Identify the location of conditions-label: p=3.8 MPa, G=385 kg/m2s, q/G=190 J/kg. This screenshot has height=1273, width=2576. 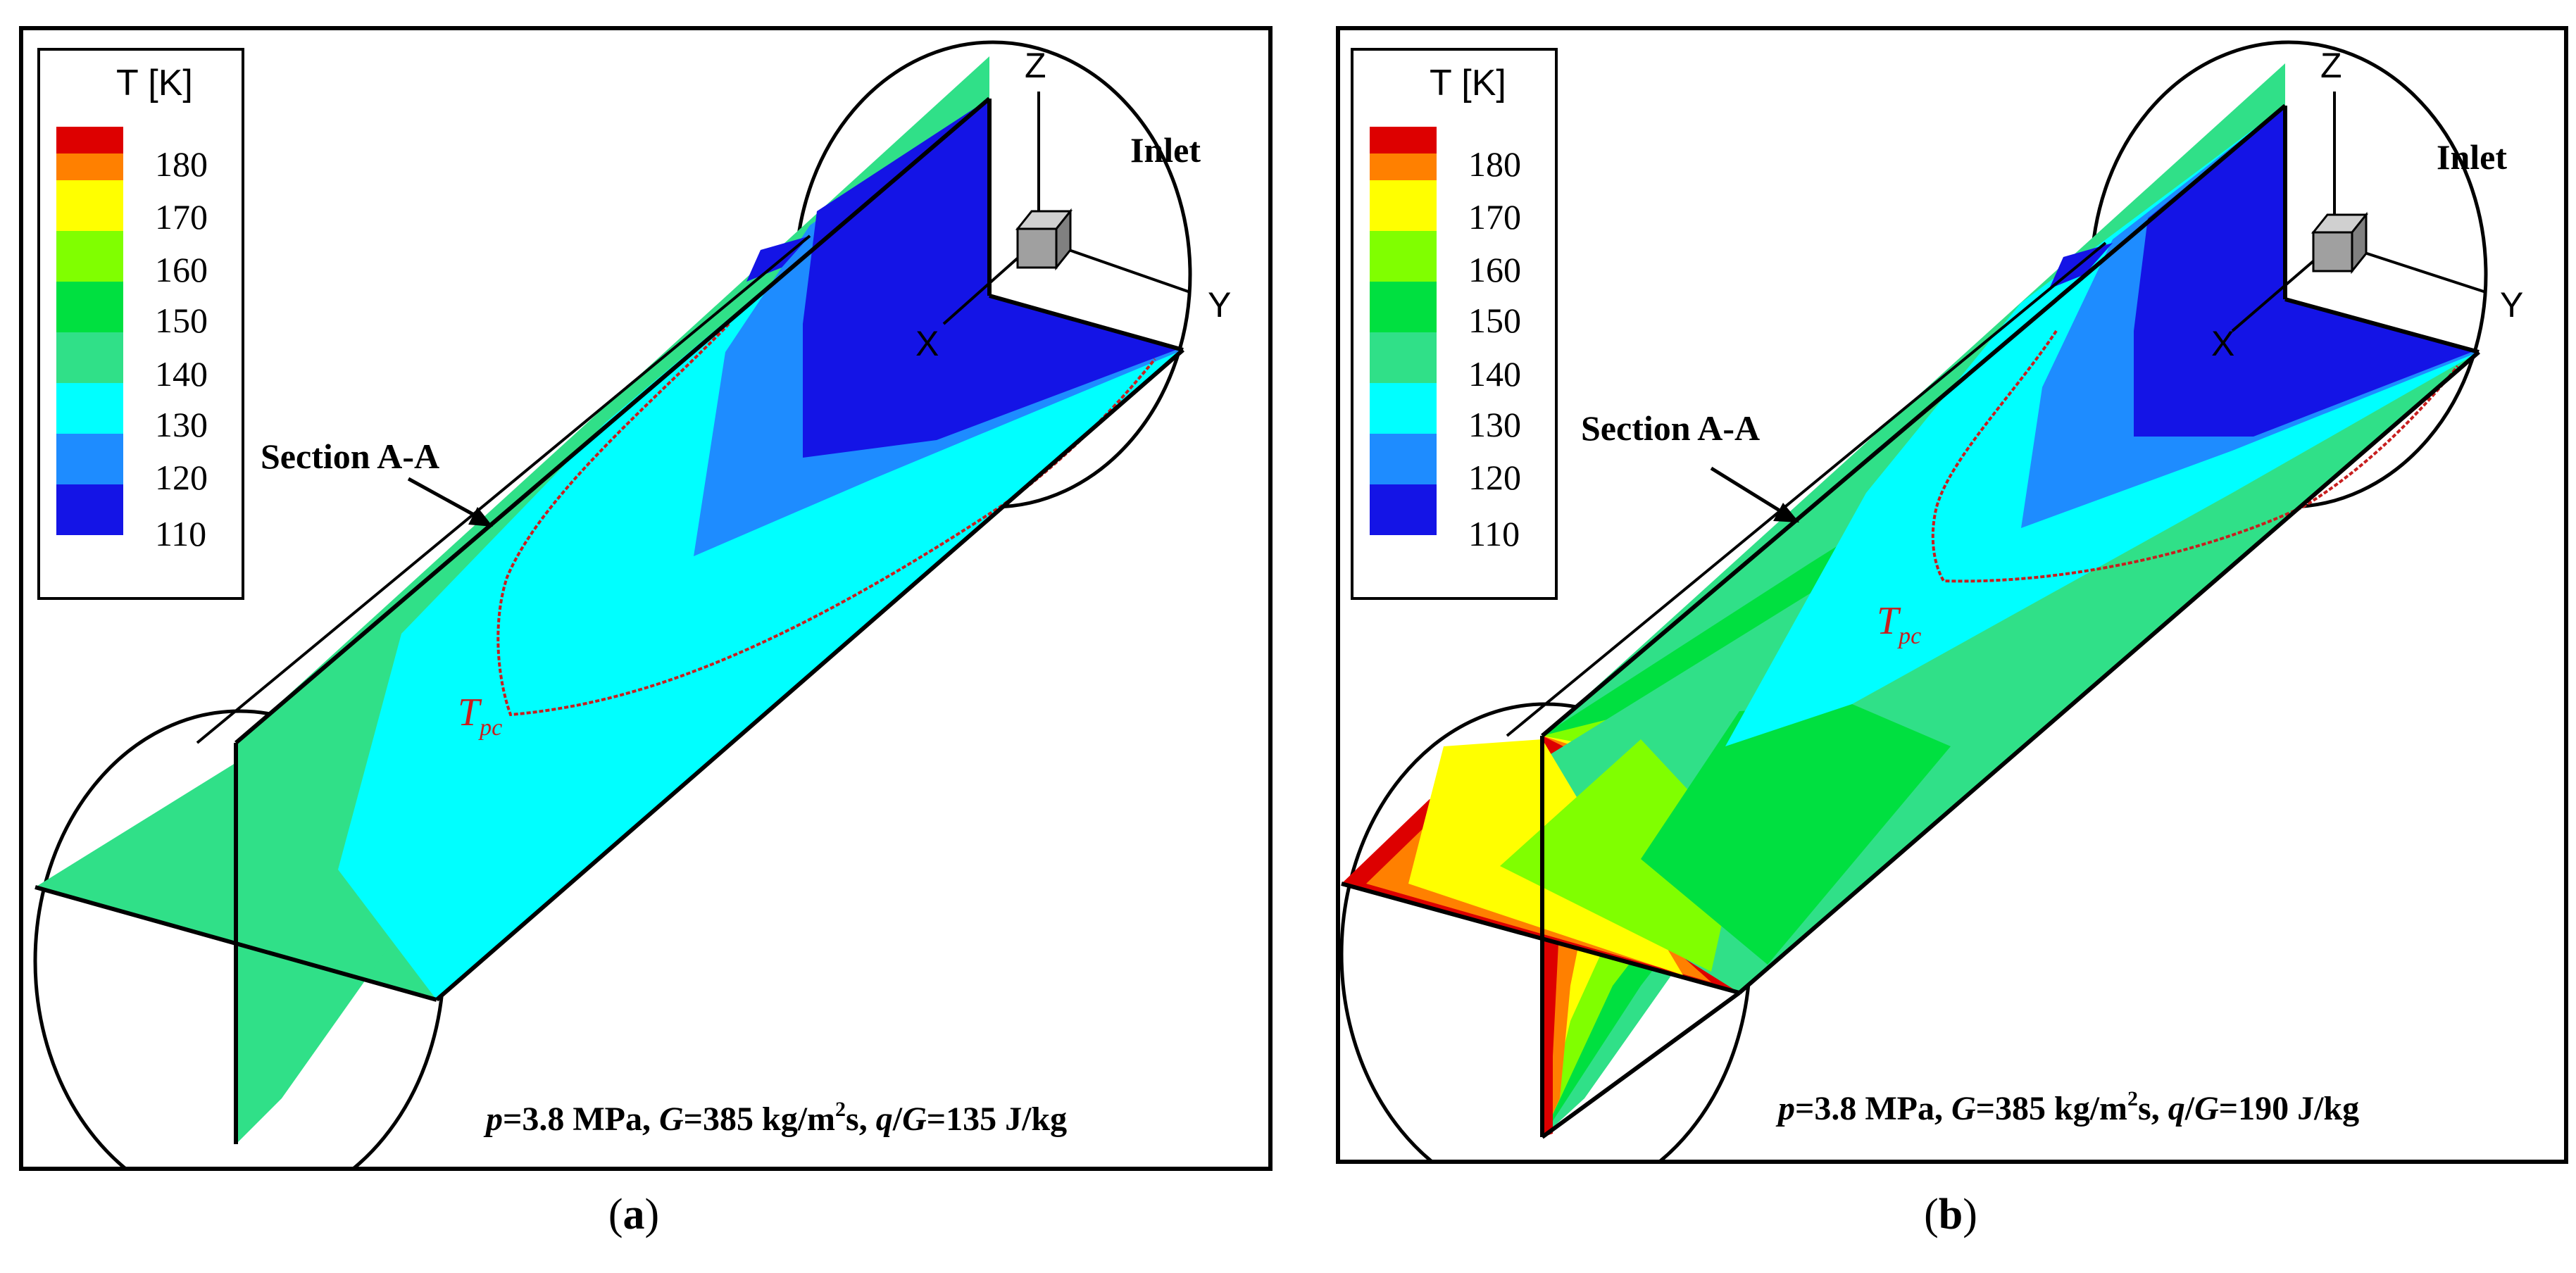
(2067, 1107).